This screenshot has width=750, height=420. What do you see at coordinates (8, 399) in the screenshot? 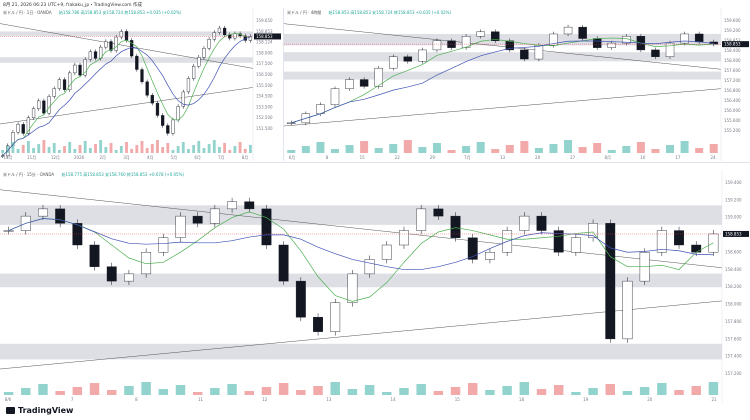
I see `time-axis-label: 8/6` at bounding box center [8, 399].